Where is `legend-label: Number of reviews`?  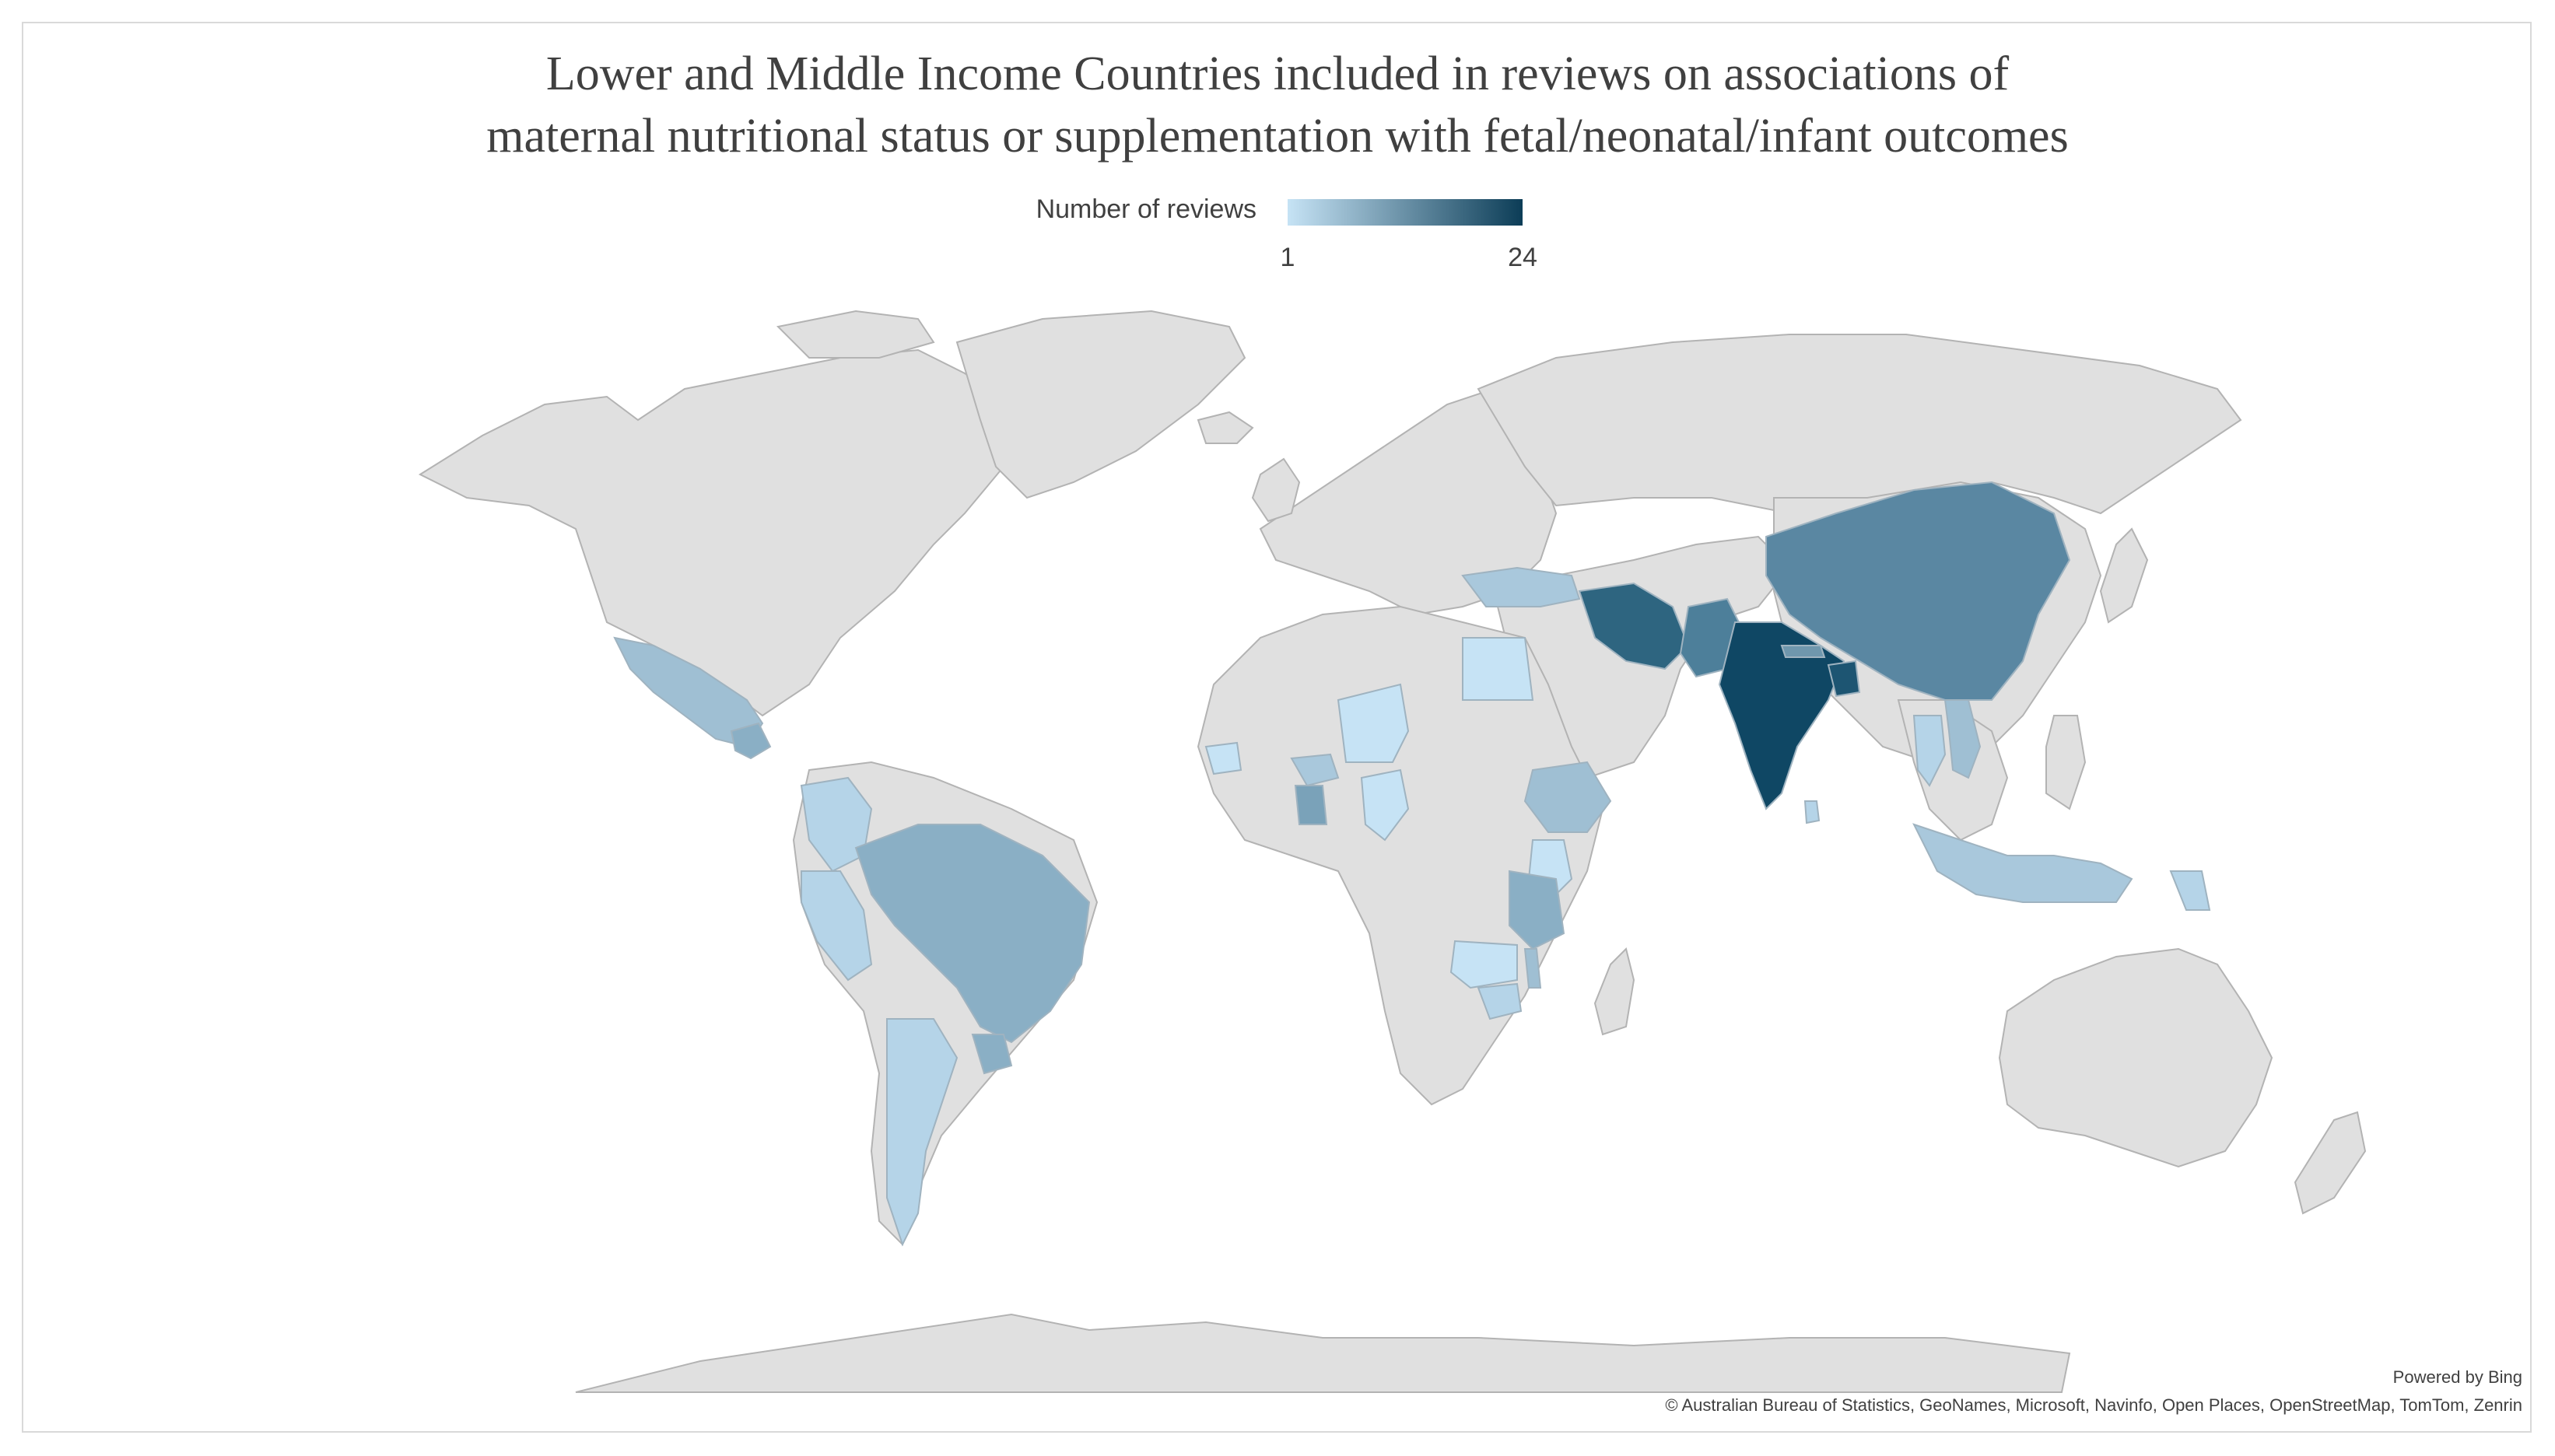 legend-label: Number of reviews is located at coordinates (1146, 209).